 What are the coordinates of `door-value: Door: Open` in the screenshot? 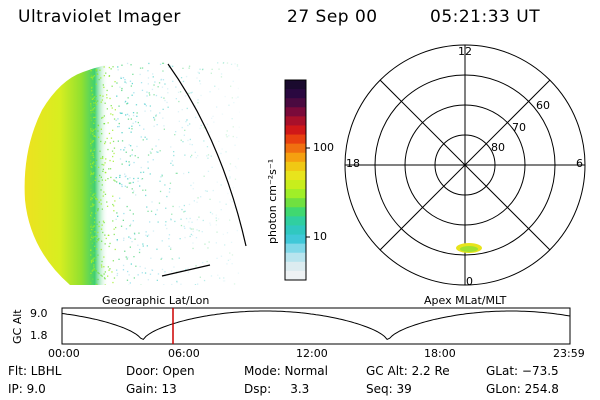 It's located at (160, 371).